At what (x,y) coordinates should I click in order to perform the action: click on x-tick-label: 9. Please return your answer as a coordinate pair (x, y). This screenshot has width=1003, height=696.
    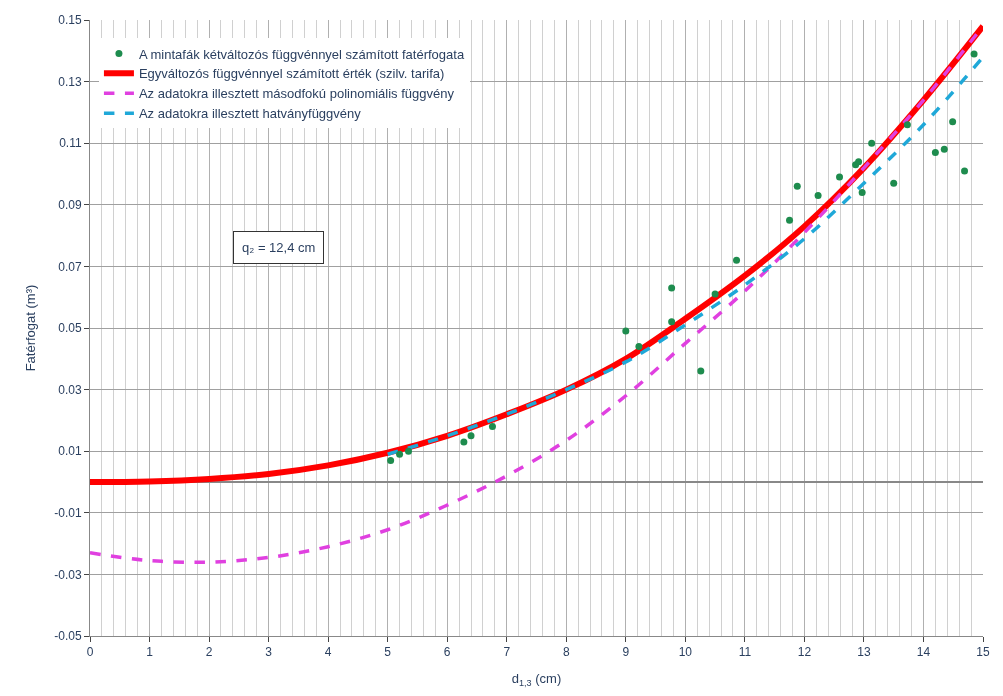
    Looking at the image, I should click on (626, 652).